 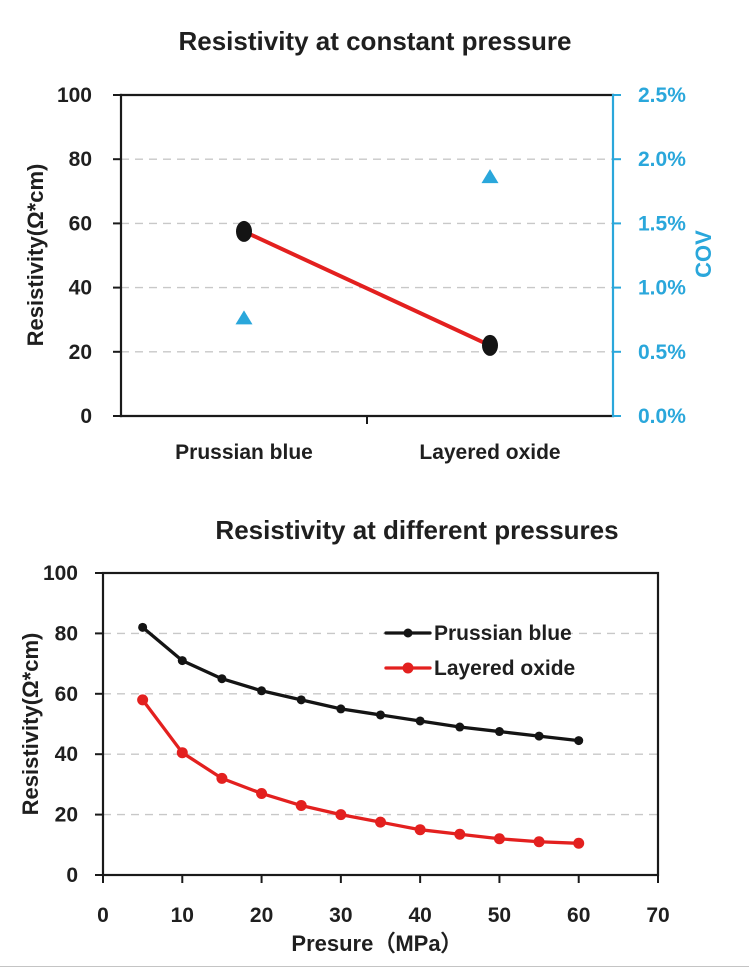 What do you see at coordinates (499, 915) in the screenshot?
I see `x-tick-label: 50` at bounding box center [499, 915].